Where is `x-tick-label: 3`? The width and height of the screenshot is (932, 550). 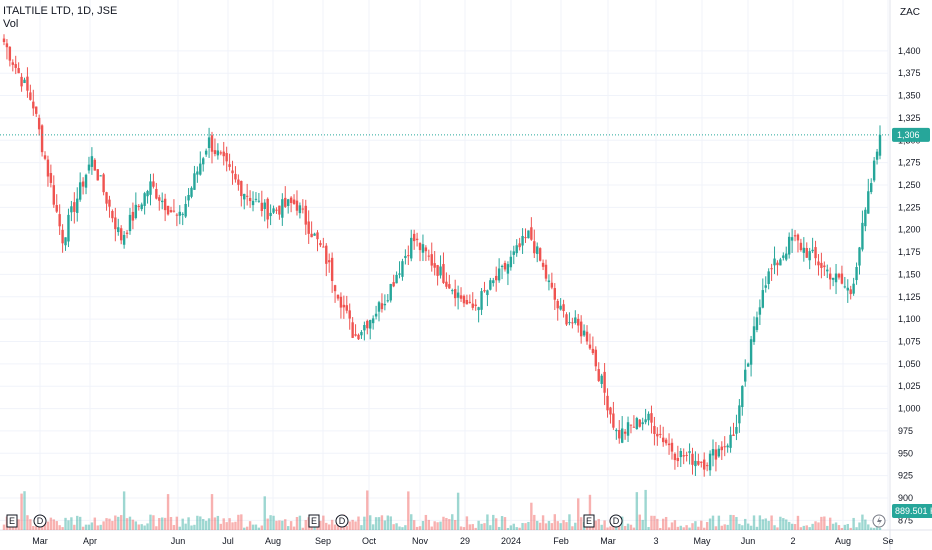
x-tick-label: 3 is located at coordinates (655, 541).